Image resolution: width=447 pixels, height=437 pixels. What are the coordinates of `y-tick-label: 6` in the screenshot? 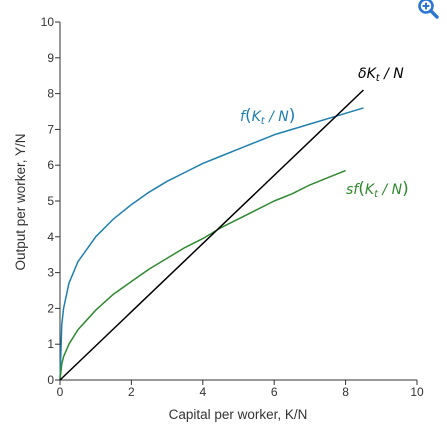 It's located at (50, 165).